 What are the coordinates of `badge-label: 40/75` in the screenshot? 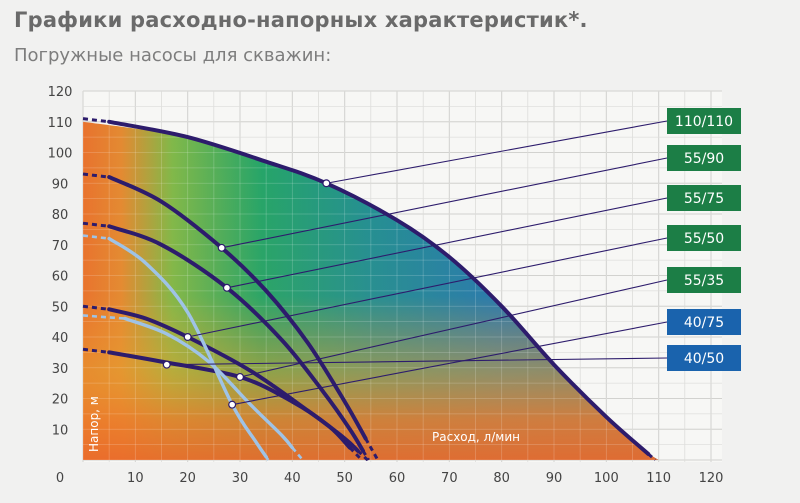 It's located at (704, 323).